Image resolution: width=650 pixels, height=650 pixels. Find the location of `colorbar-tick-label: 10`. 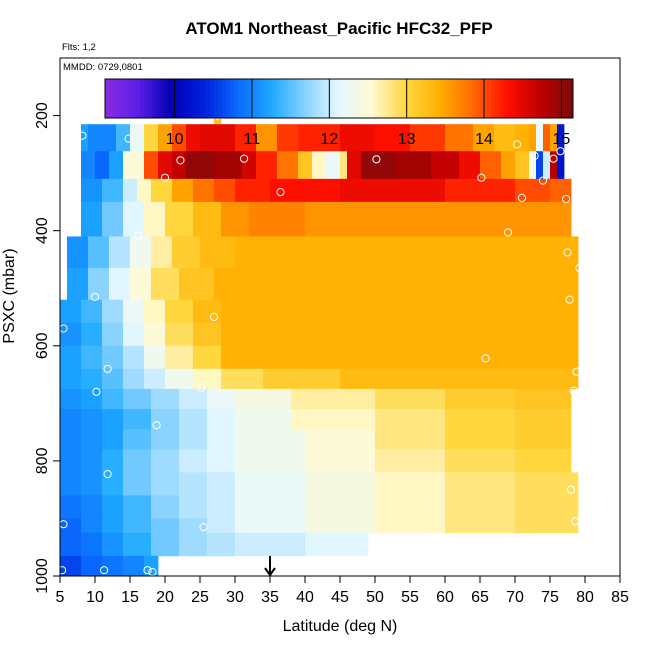

colorbar-tick-label: 10 is located at coordinates (175, 139).